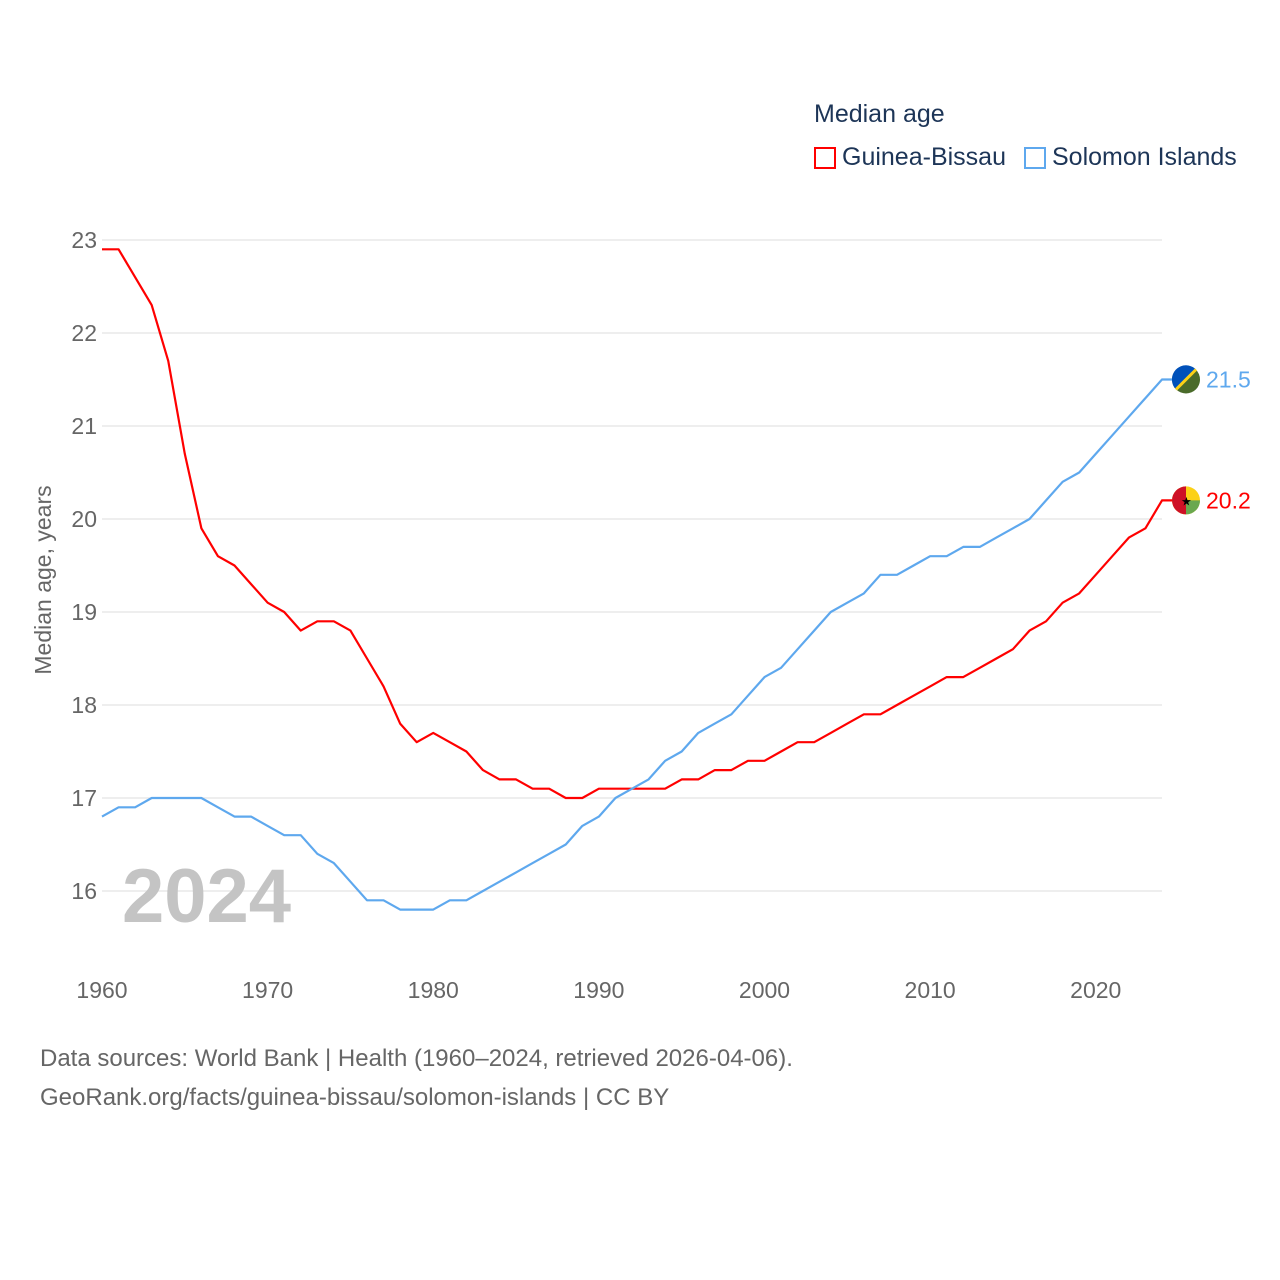  I want to click on x-tick-label: 1980, so click(433, 990).